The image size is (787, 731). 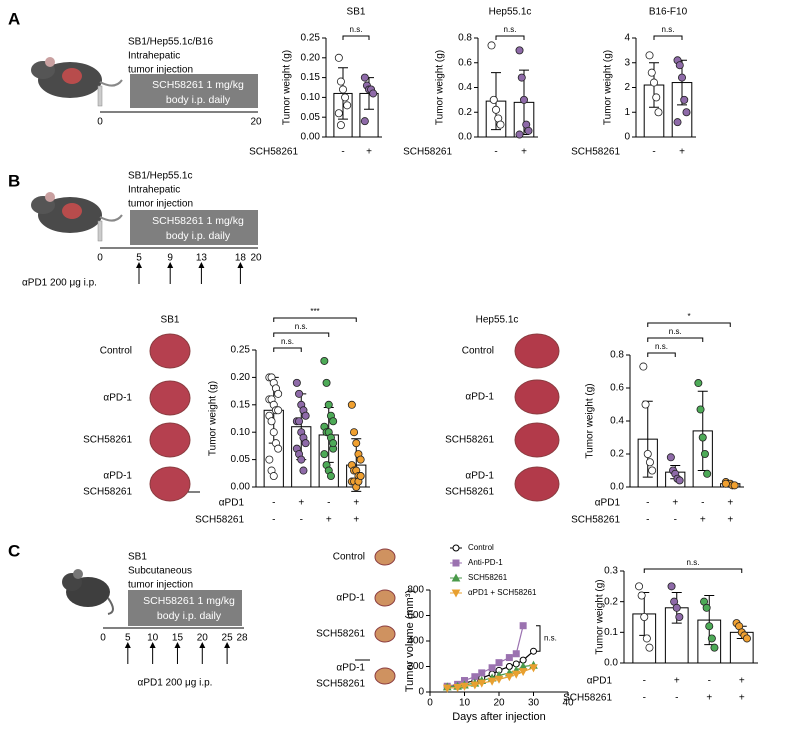 What do you see at coordinates (100, 258) in the screenshot?
I see `timeline-tick: 0` at bounding box center [100, 258].